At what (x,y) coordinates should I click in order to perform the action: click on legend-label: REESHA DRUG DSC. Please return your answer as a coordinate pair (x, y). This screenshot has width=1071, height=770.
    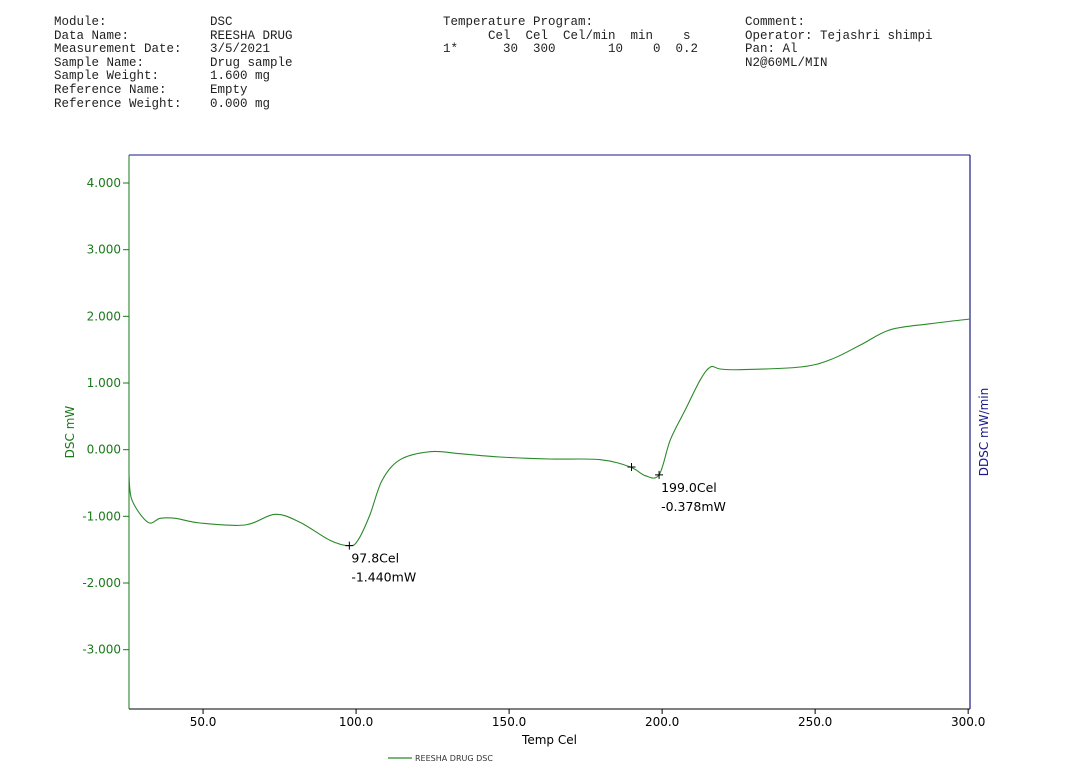
    Looking at the image, I should click on (454, 758).